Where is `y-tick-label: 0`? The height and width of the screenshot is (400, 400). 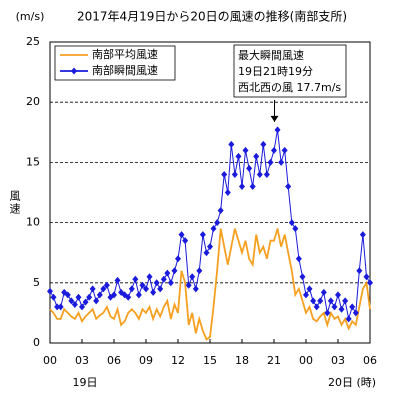 y-tick-label: 0 is located at coordinates (36, 342).